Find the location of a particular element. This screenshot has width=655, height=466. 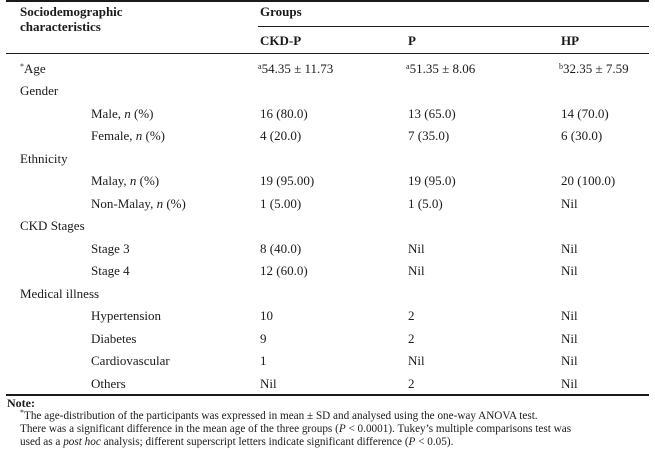

header-characteristics-line1: Sociodemographic is located at coordinates (71, 11).